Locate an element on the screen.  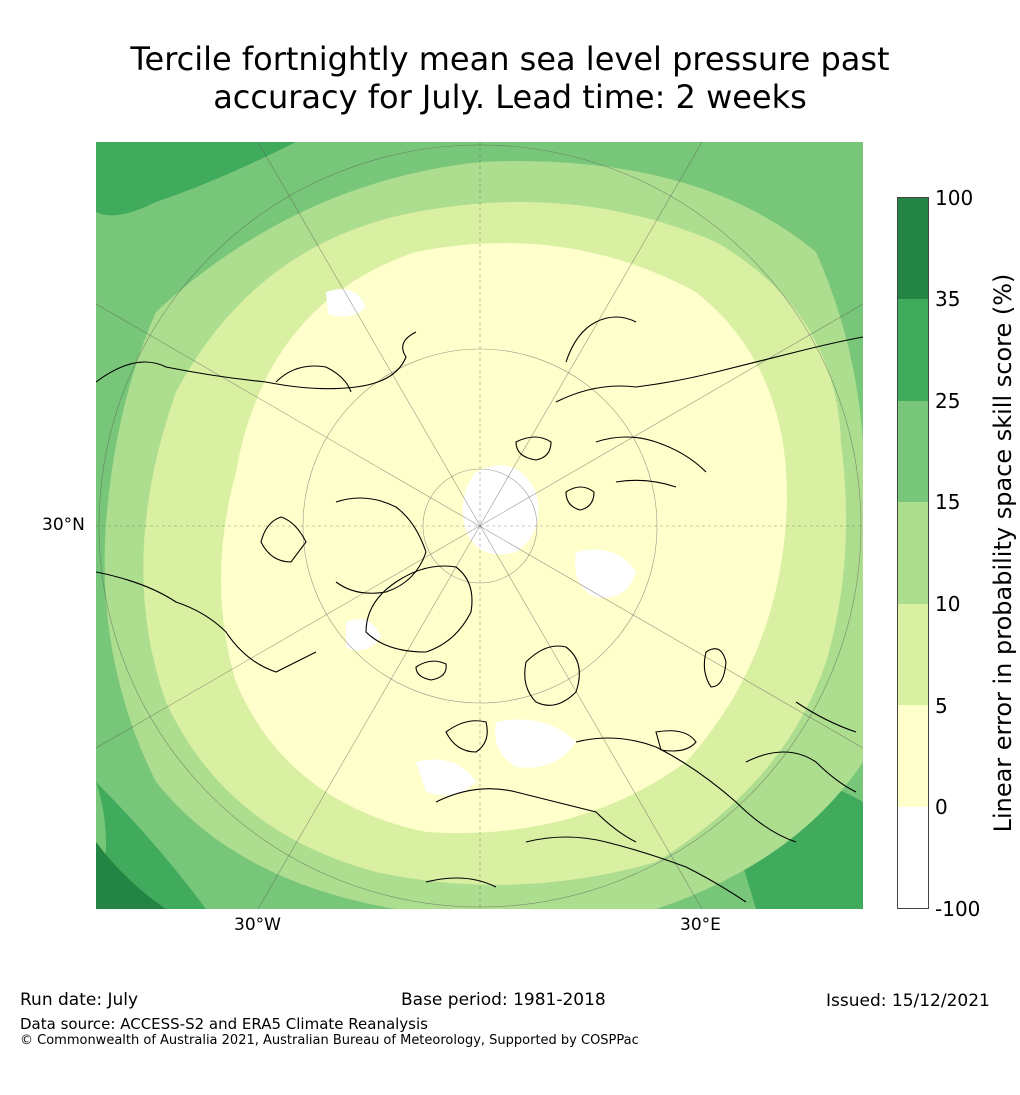
field-negative-b is located at coordinates (535, 743).